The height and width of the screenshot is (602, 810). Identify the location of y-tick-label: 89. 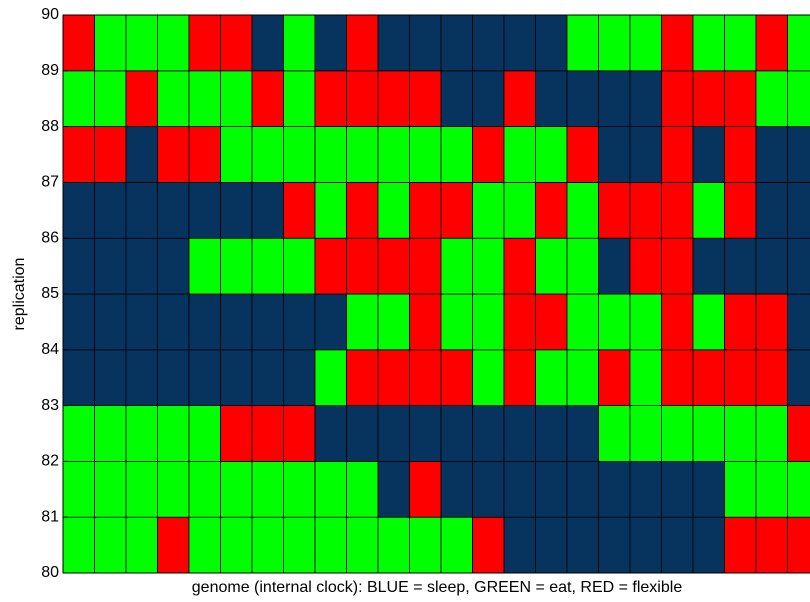
(50, 70).